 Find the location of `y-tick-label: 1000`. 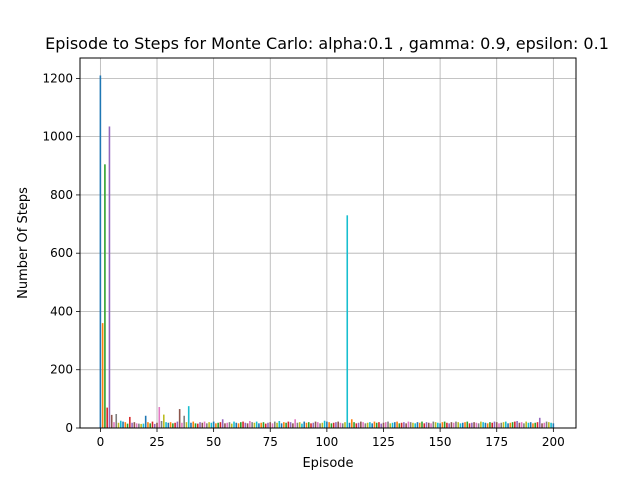

y-tick-label: 1000 is located at coordinates (57, 137).